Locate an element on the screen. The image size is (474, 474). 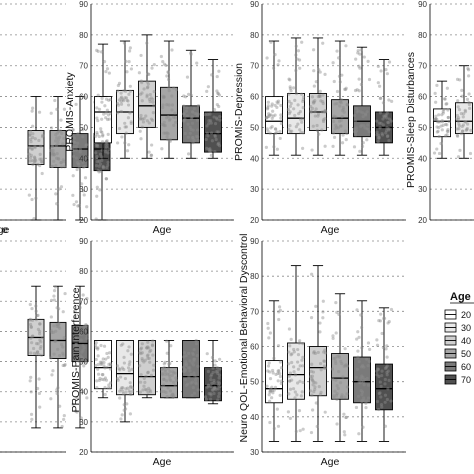
x-axis-title-fragment: e is located at coordinates (5, 230).